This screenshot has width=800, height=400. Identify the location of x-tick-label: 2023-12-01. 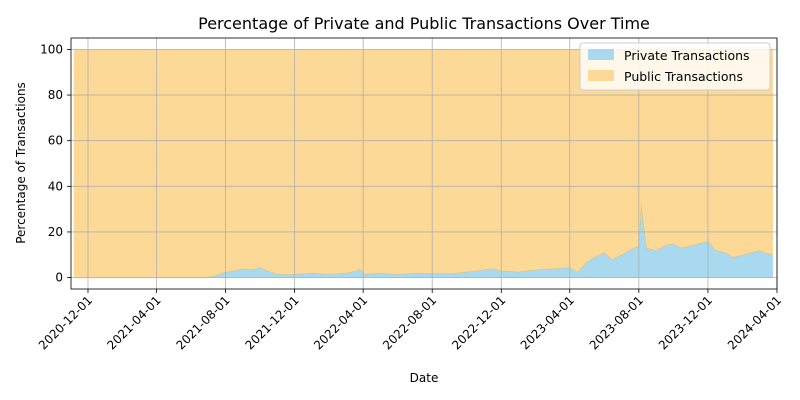
(685, 322).